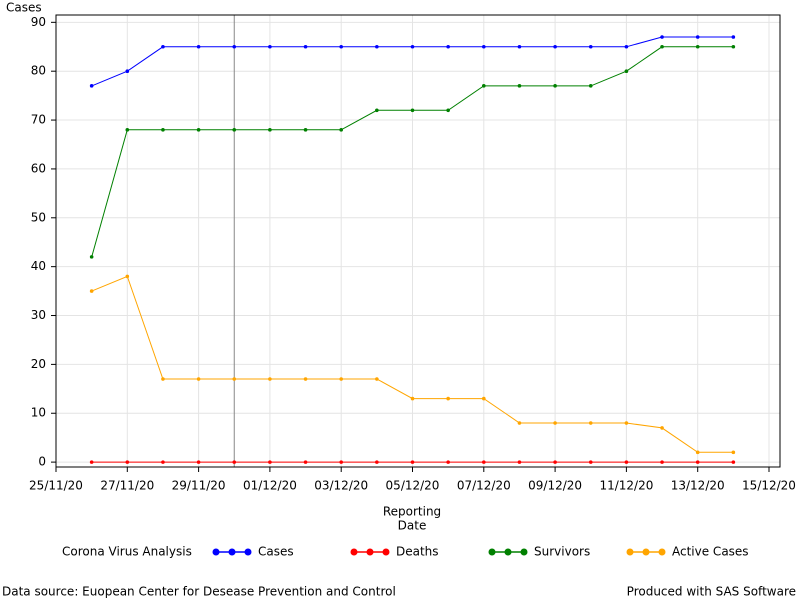 Image resolution: width=800 pixels, height=600 pixels. I want to click on x-tick-label: 07/12/20, so click(484, 486).